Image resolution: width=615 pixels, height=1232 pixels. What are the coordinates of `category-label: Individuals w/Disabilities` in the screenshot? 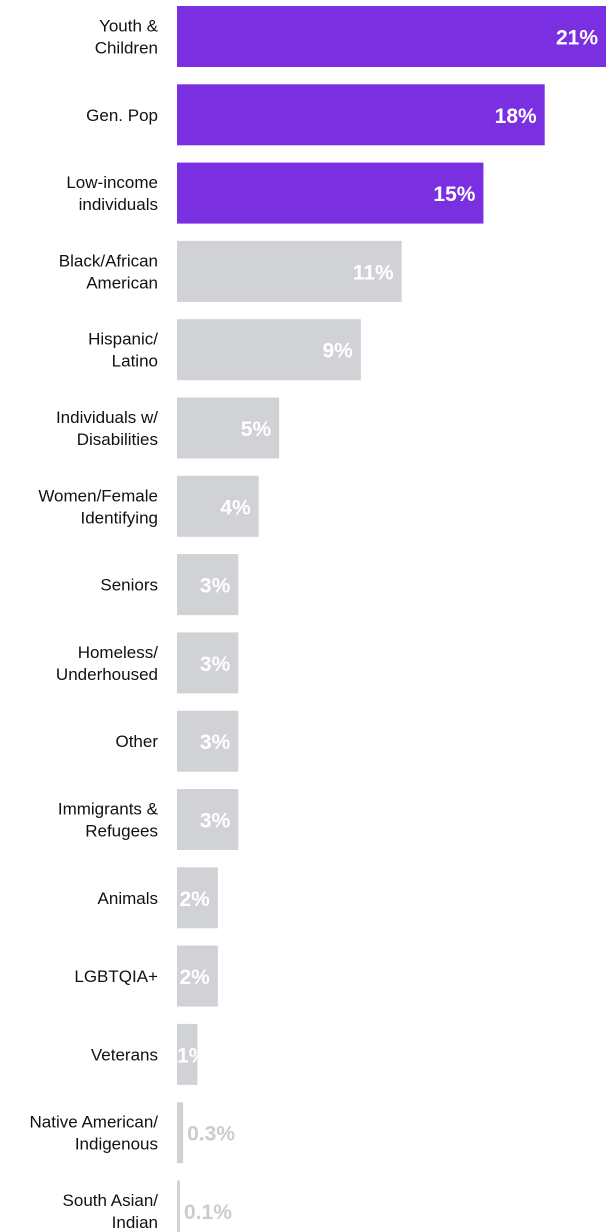 It's located at (107, 428).